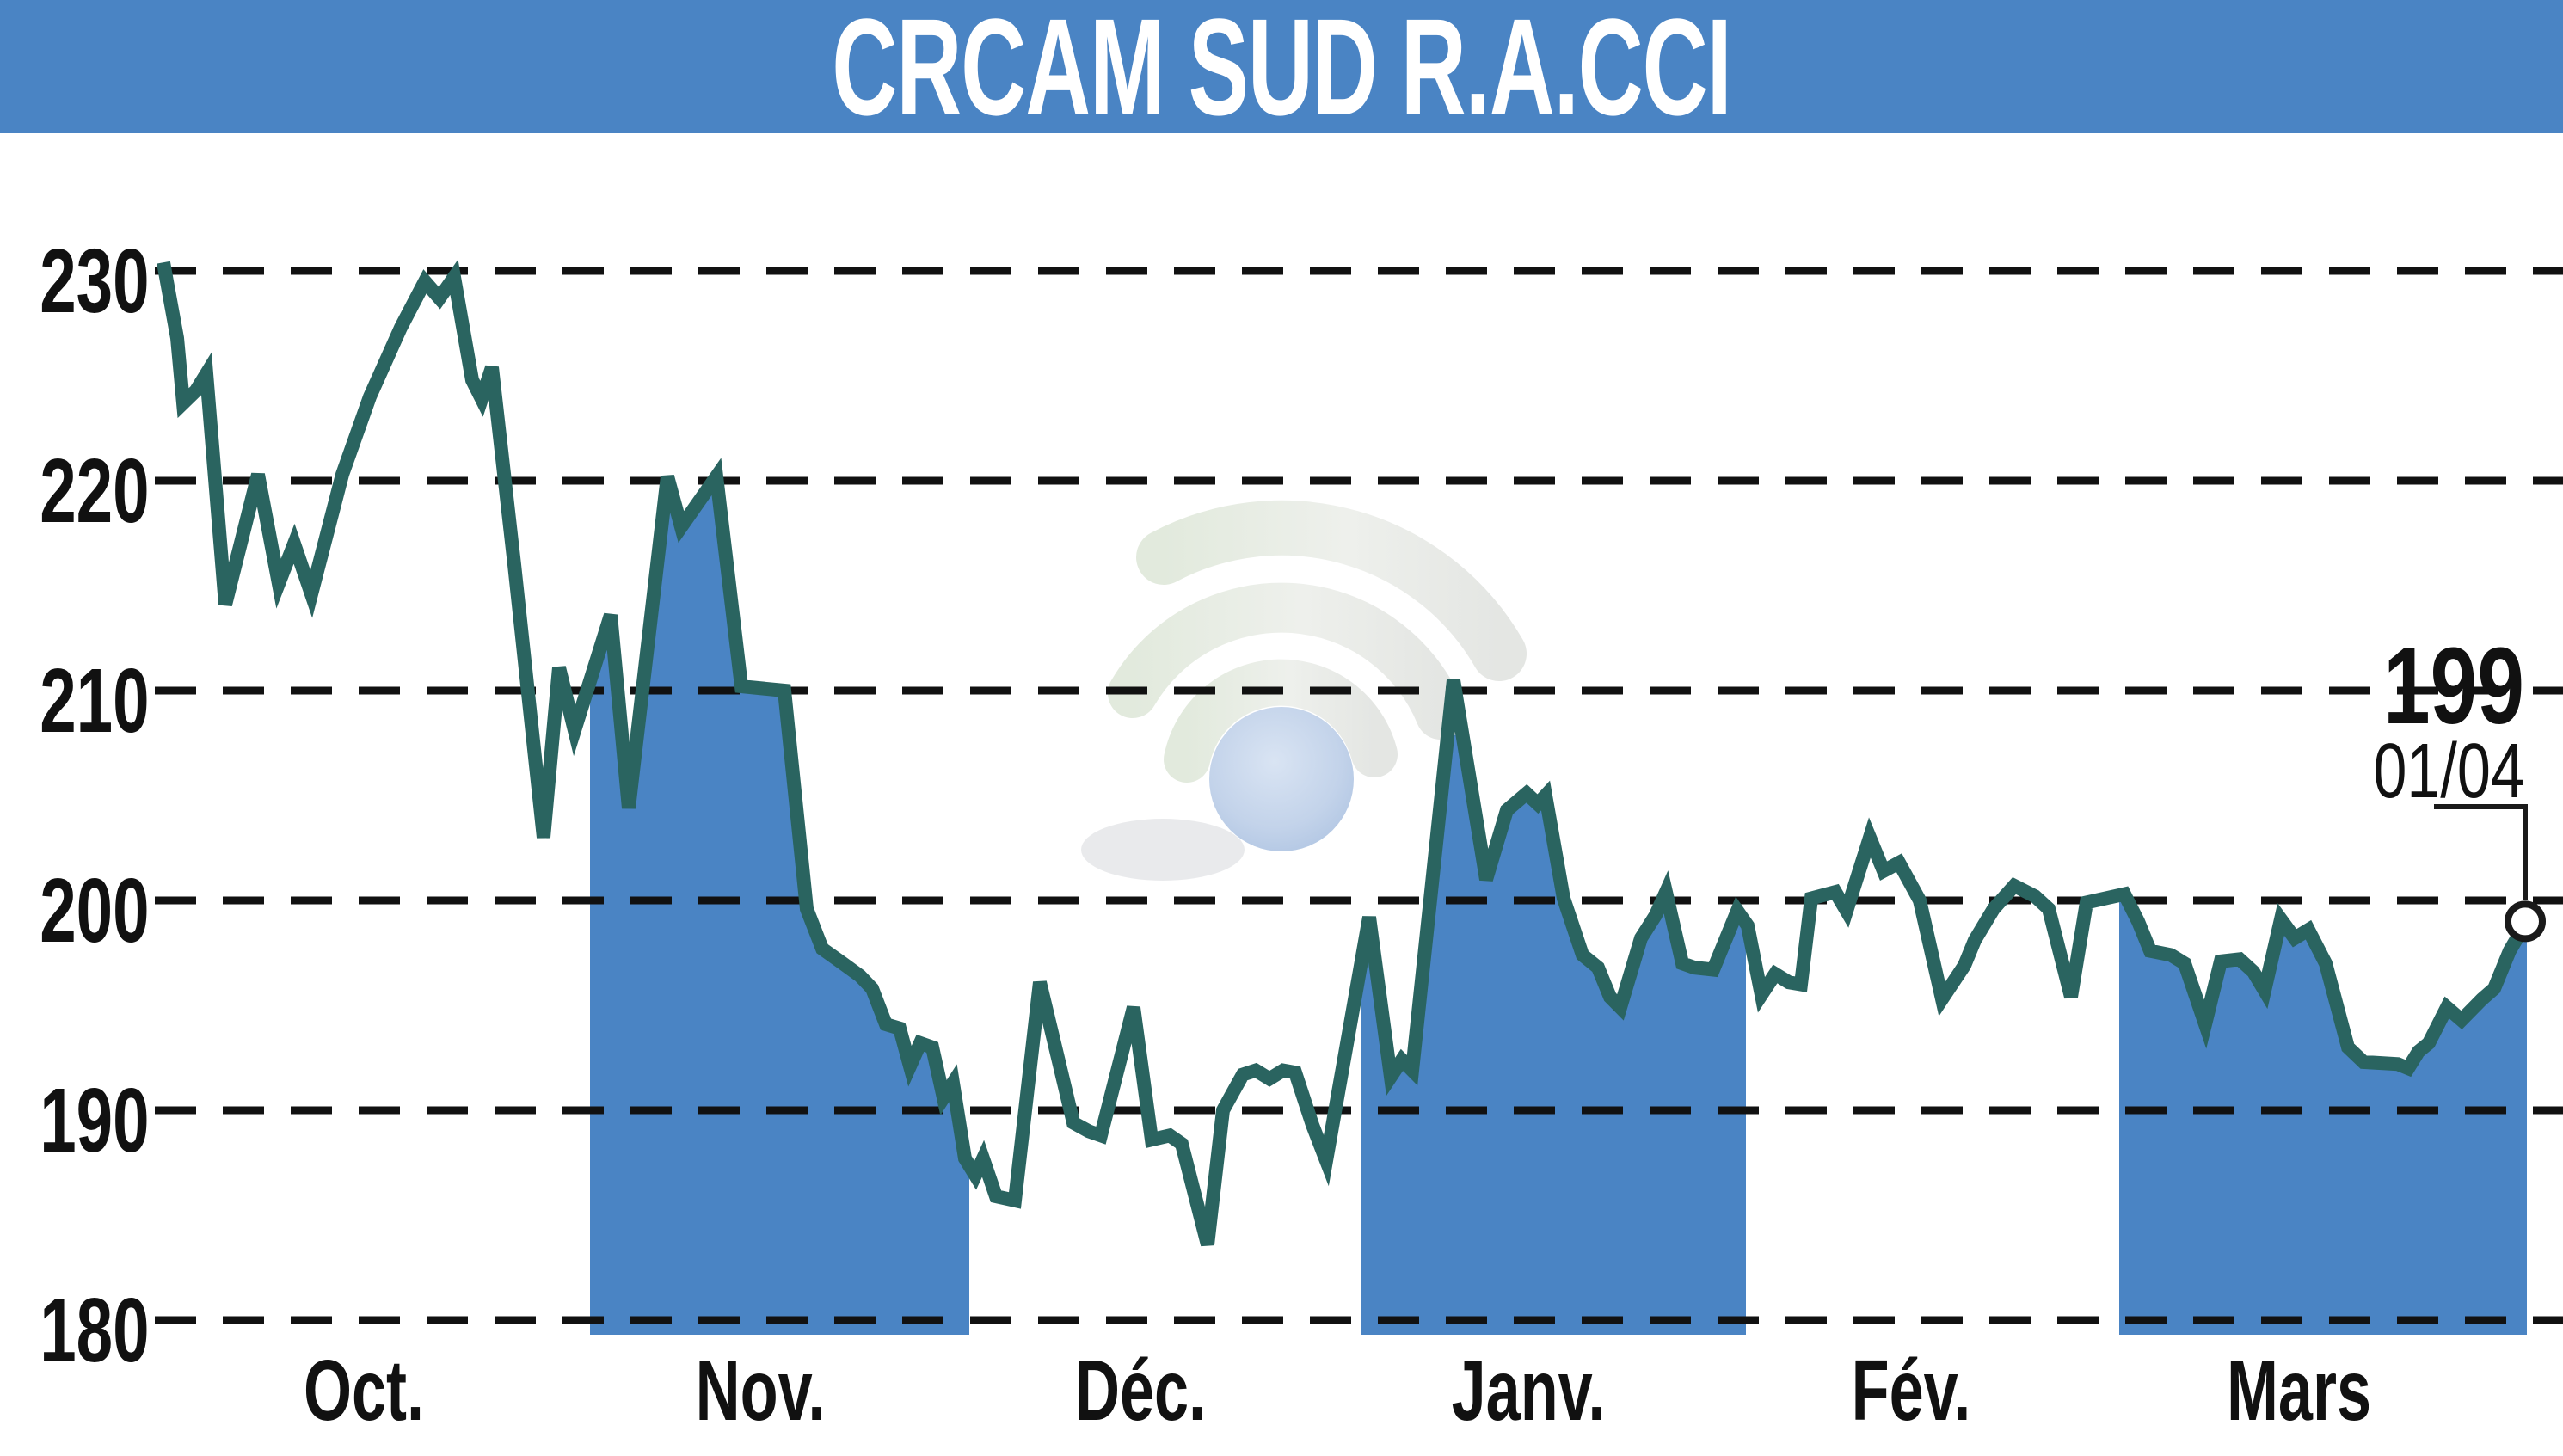  I want to click on chart-header: CRCAM SUD R.A.CCI, so click(1281, 72).